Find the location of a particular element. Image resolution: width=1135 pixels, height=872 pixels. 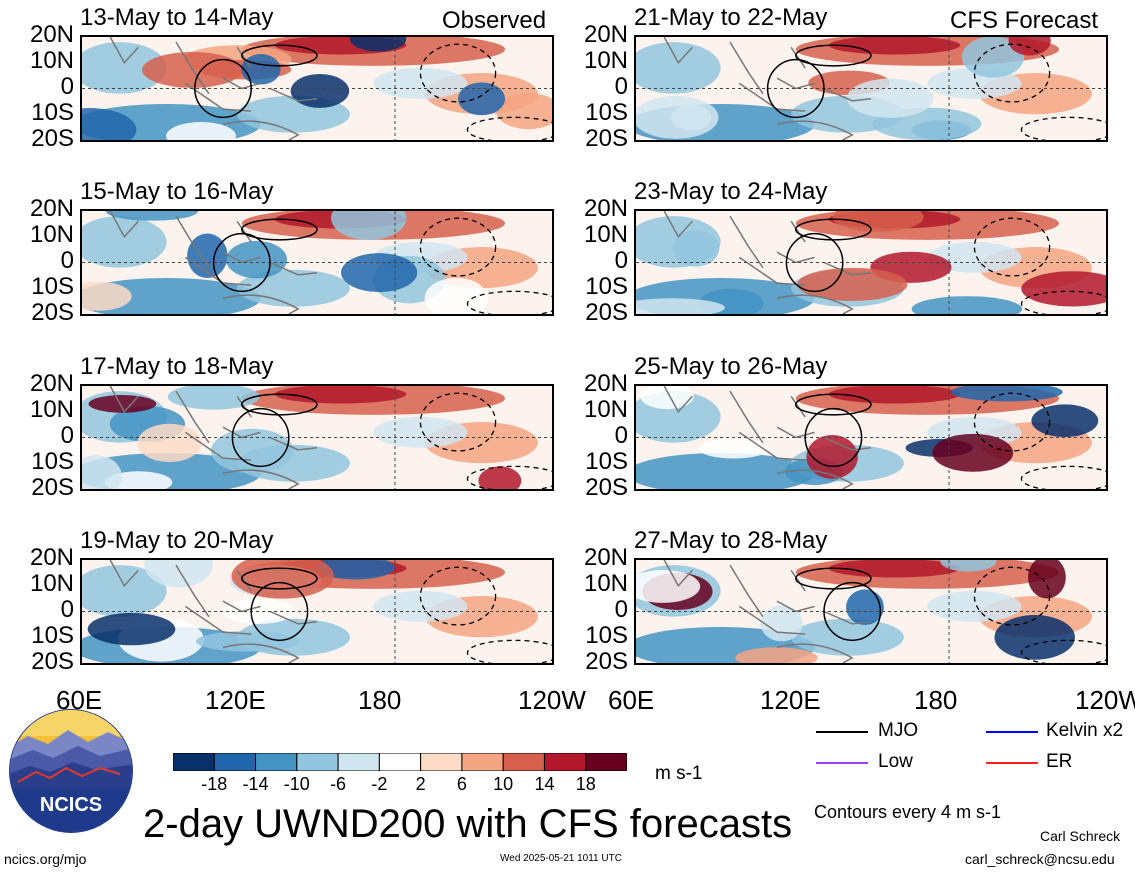

right-panel-4-lat-label: 0 is located at coordinates (621, 609).